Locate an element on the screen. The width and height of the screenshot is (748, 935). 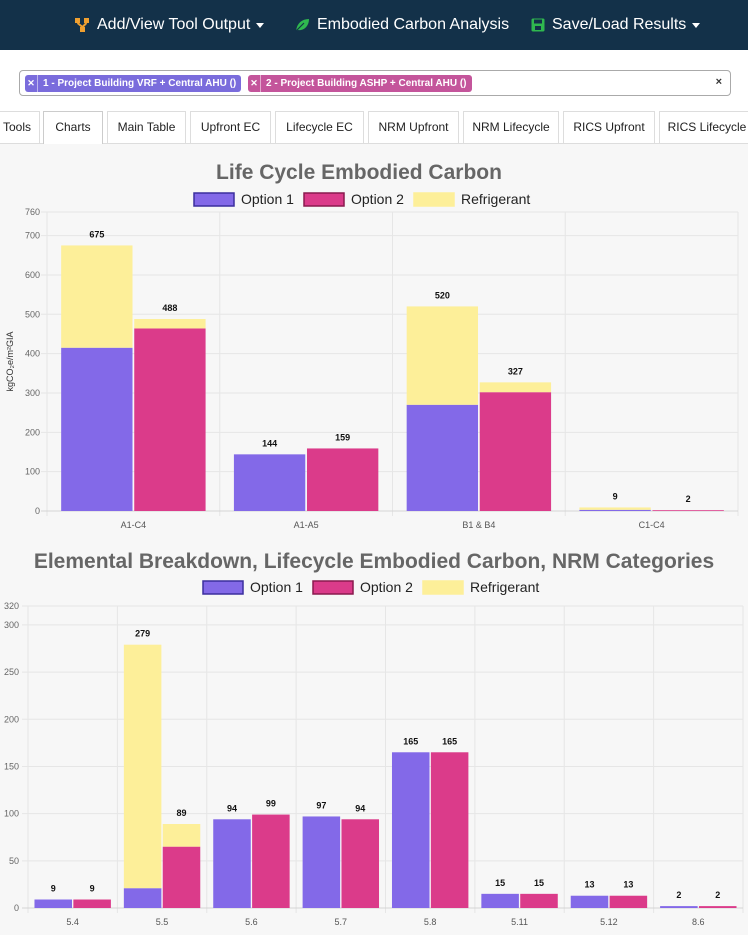
data-label: 520 is located at coordinates (442, 295).